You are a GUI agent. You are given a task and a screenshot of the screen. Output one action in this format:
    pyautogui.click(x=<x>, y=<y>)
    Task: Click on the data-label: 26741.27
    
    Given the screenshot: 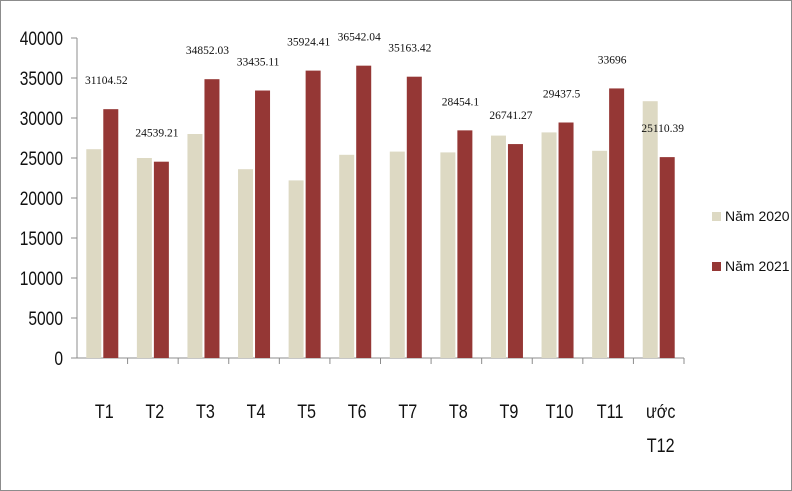 What is the action you would take?
    pyautogui.click(x=510, y=116)
    